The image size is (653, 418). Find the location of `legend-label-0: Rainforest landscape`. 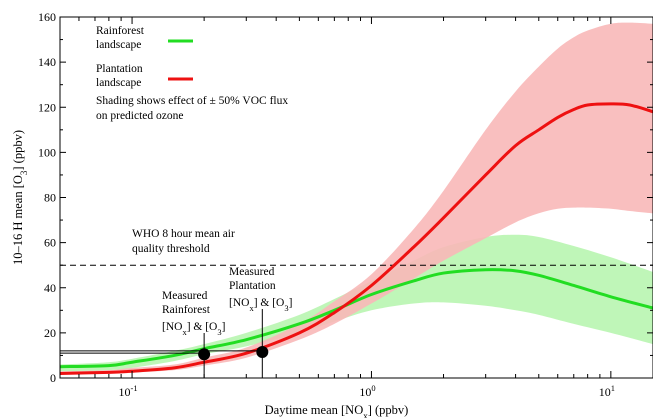

legend-label-0: Rainforest landscape is located at coordinates (120, 38).